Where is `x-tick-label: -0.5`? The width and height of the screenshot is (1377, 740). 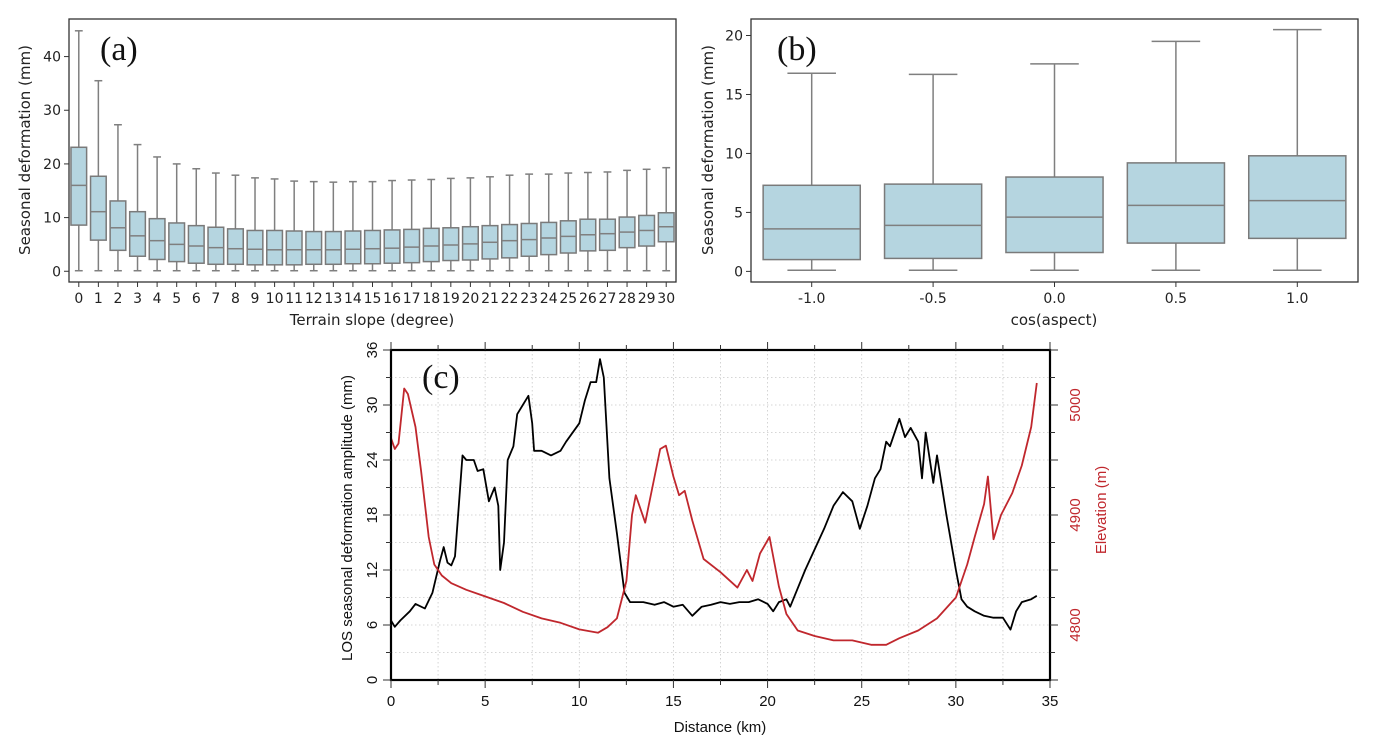 x-tick-label: -0.5 is located at coordinates (932, 299).